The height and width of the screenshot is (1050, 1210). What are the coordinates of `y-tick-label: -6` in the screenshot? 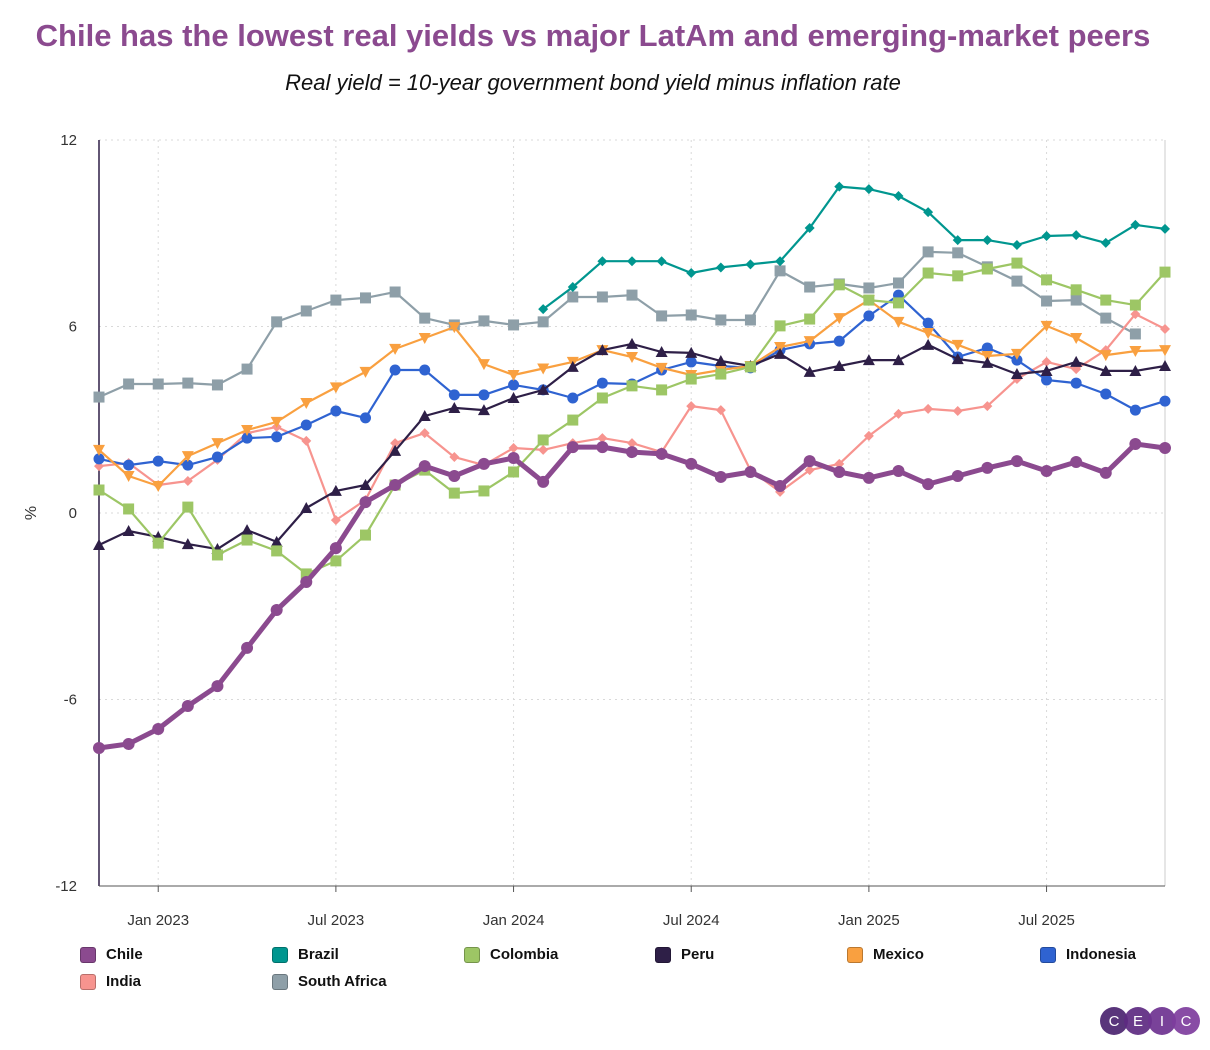 It's located at (70, 700).